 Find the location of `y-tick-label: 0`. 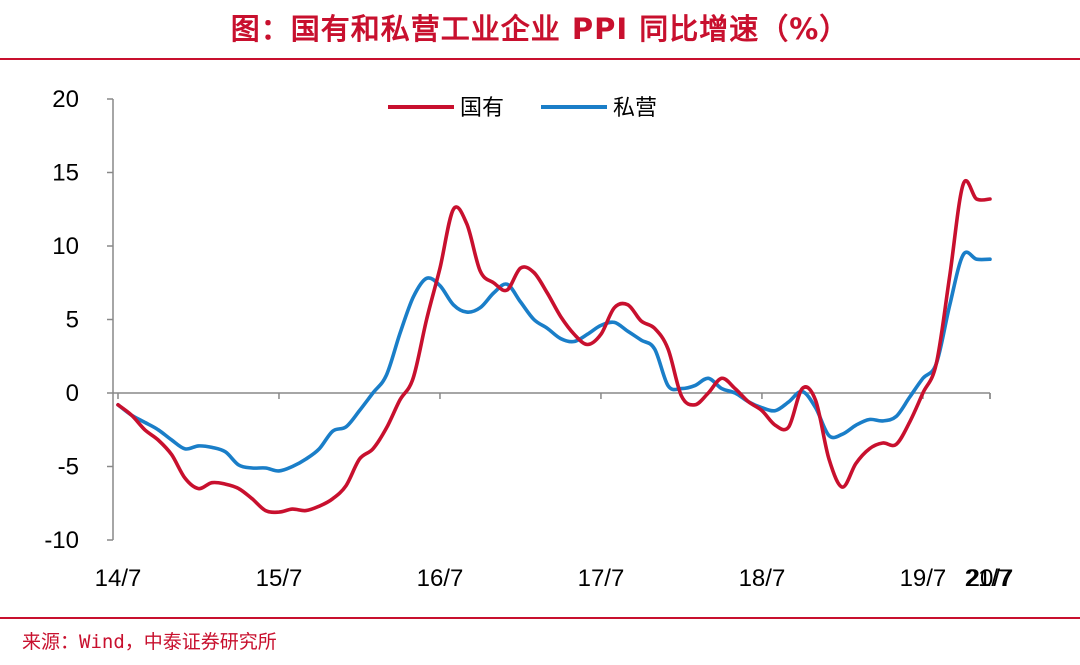

y-tick-label: 0 is located at coordinates (72, 393).